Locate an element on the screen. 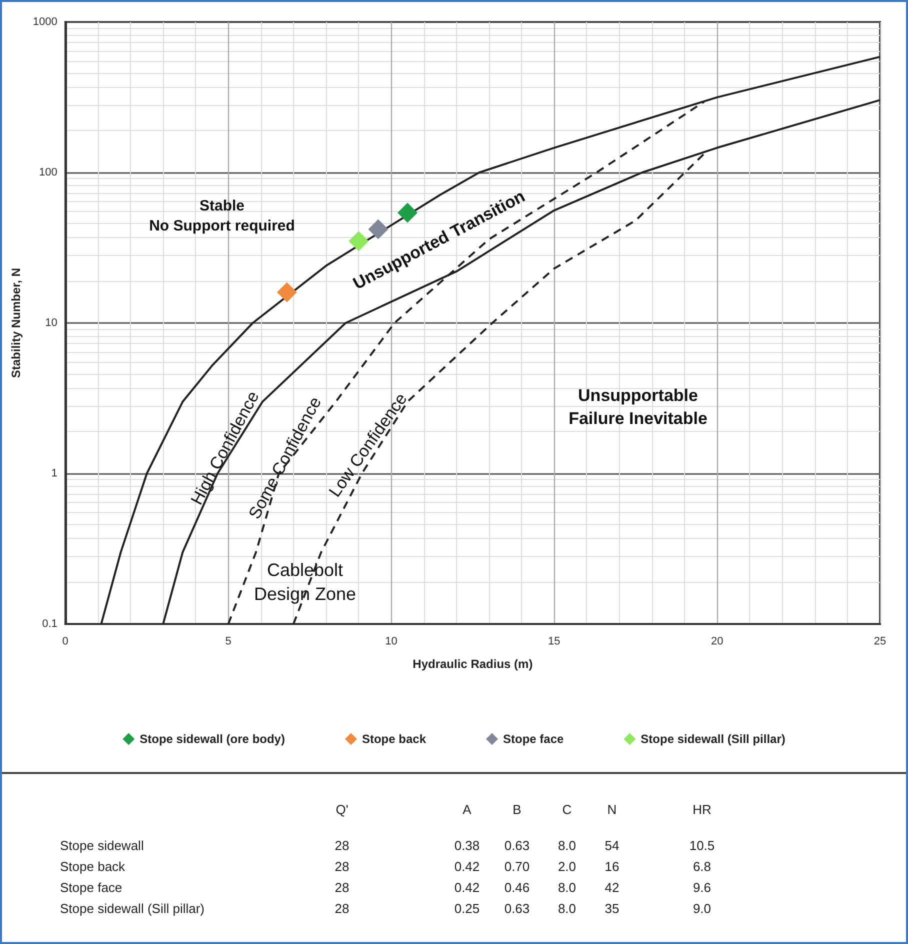 The height and width of the screenshot is (944, 908). data-label: 35 is located at coordinates (612, 908).